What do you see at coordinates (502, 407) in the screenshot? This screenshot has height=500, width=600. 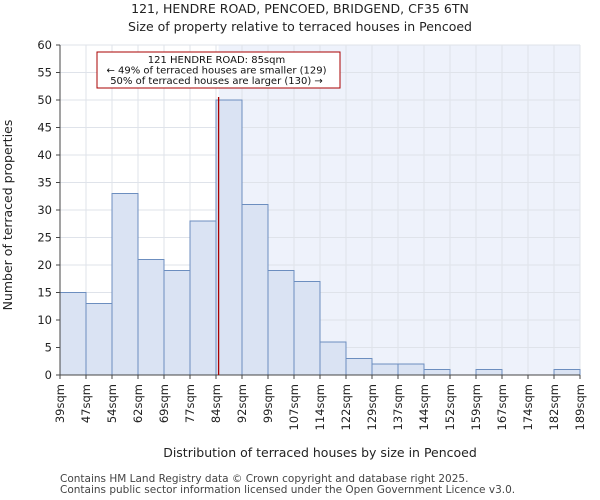 I see `x-tick-label: 167sqm` at bounding box center [502, 407].